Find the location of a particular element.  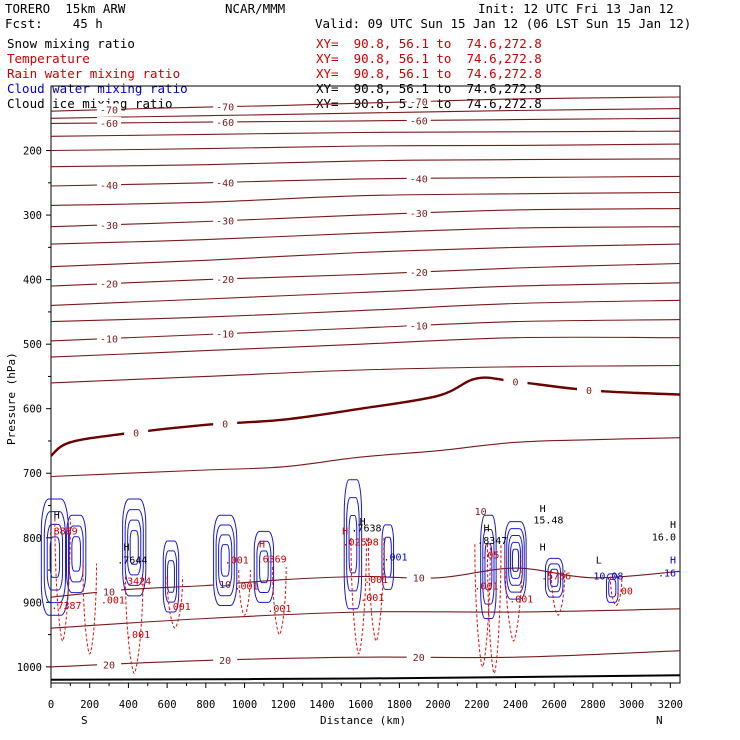

isotherm-label: 20 is located at coordinates (419, 658).